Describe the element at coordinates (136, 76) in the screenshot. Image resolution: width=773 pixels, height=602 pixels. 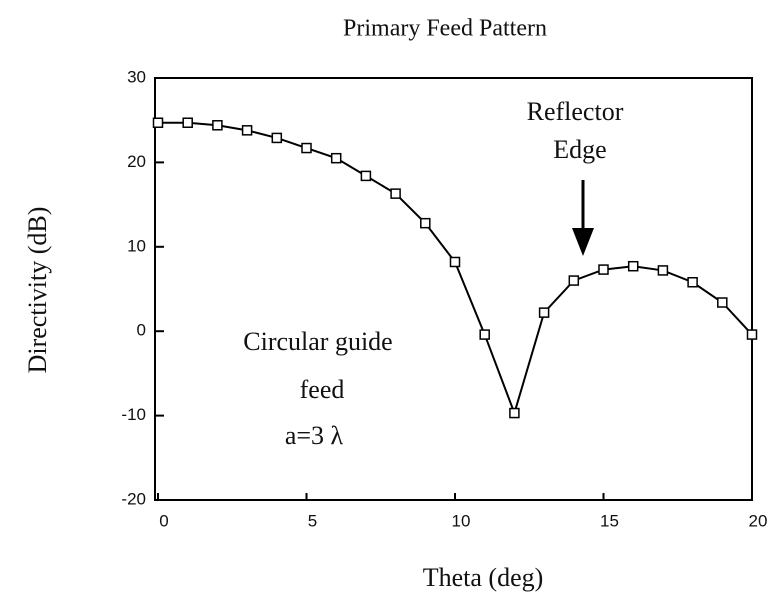
I see `y-tick-label: 30` at that location.